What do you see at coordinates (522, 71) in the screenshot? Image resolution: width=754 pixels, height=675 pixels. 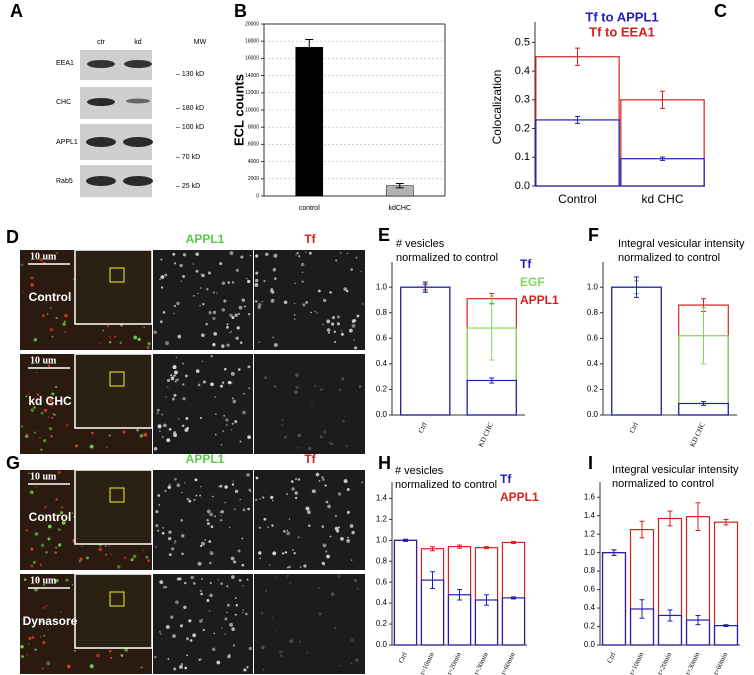 I see `y-tick-label: 0.4` at bounding box center [522, 71].